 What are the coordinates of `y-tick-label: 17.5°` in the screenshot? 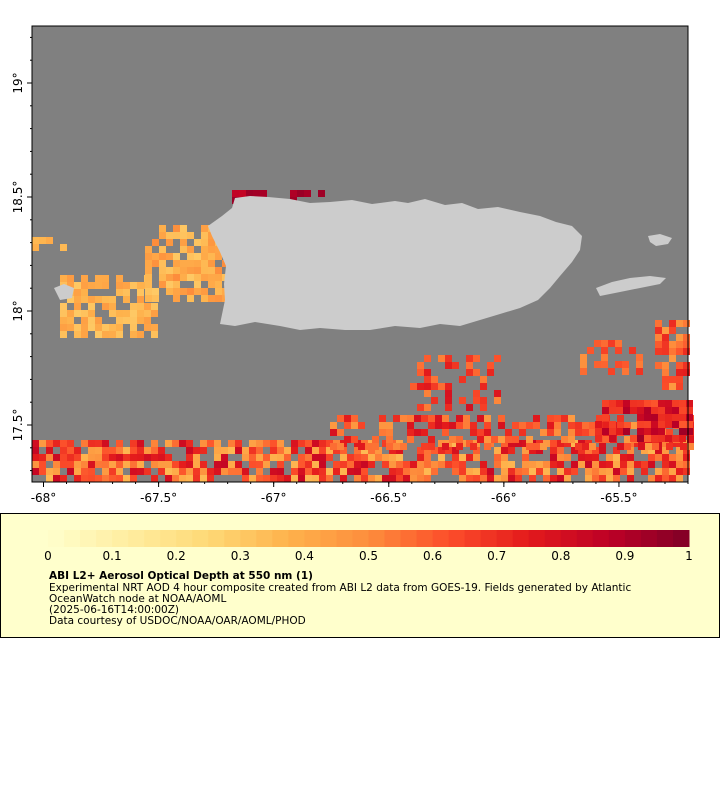 It's located at (18, 425).